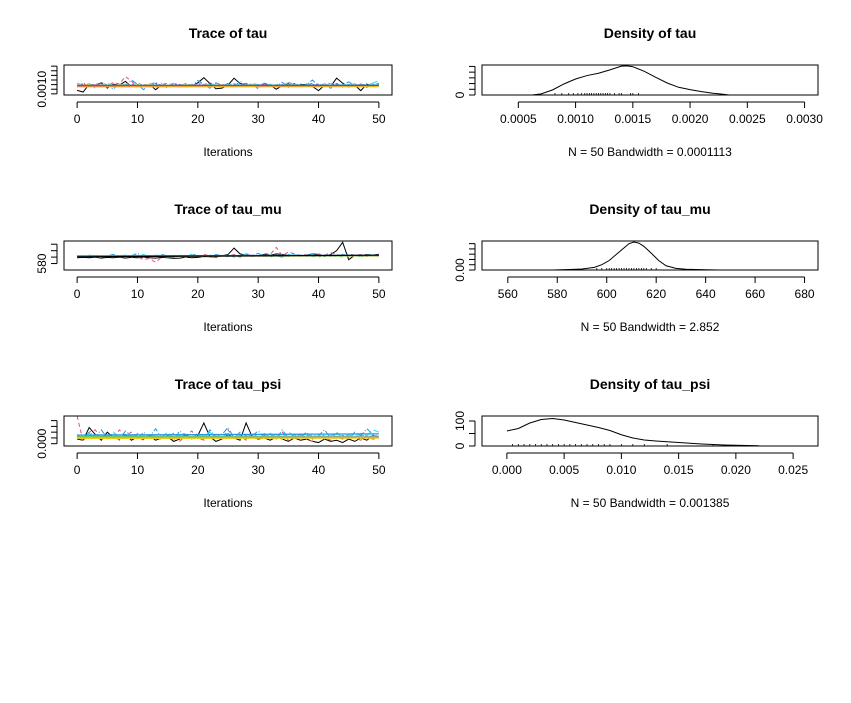  Describe the element at coordinates (736, 470) in the screenshot. I see `x-tick-label: 0.020` at that location.